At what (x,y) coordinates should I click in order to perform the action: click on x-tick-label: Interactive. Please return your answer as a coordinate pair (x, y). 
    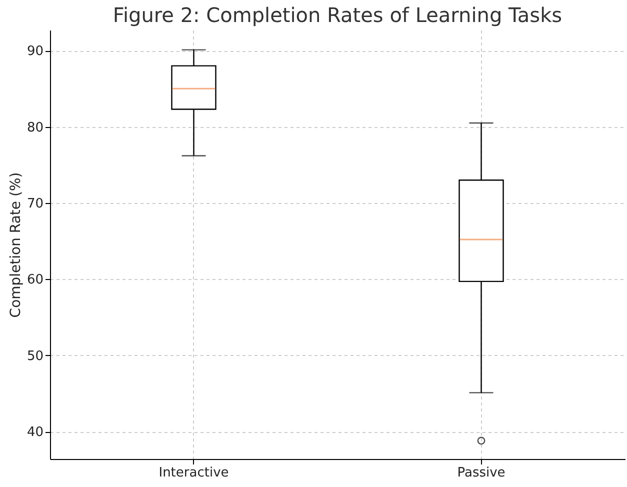
    Looking at the image, I should click on (193, 473).